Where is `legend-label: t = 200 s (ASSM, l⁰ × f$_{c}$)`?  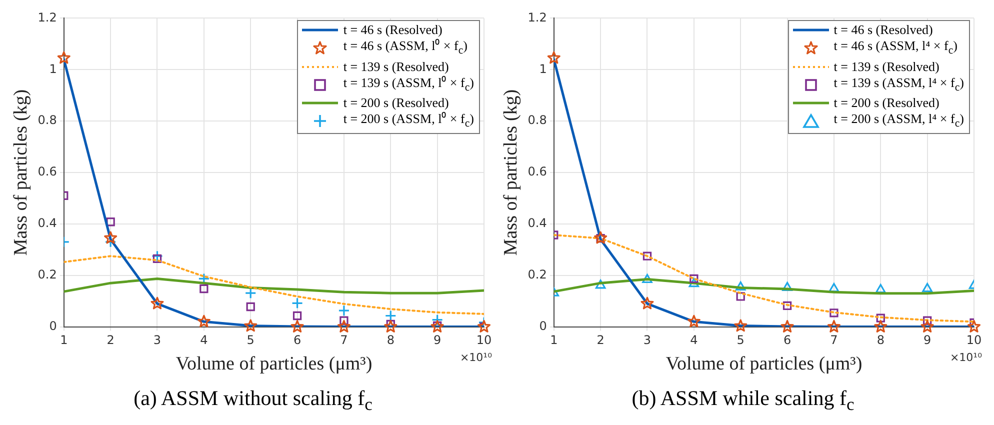 legend-label: t = 200 s (ASSM, l⁰ × f$_{c}$) is located at coordinates (408, 121).